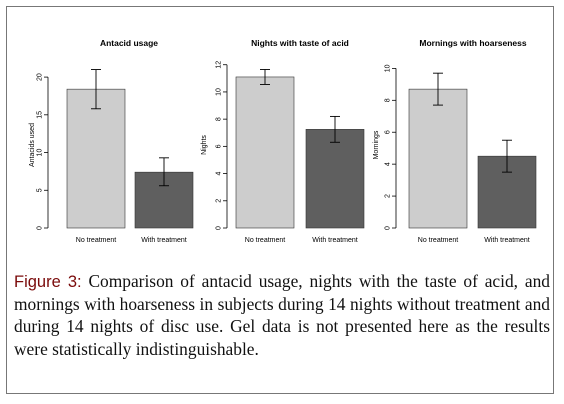 This screenshot has width=564, height=404. What do you see at coordinates (40, 77) in the screenshot?
I see `y-tick-label: 20` at bounding box center [40, 77].